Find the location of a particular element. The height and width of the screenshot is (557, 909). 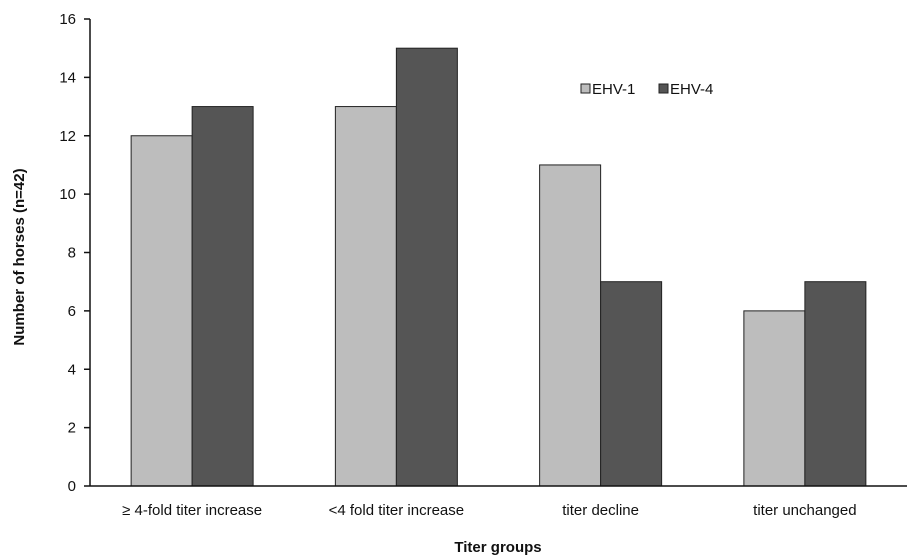

y-tick-label: 12 is located at coordinates (67, 136).